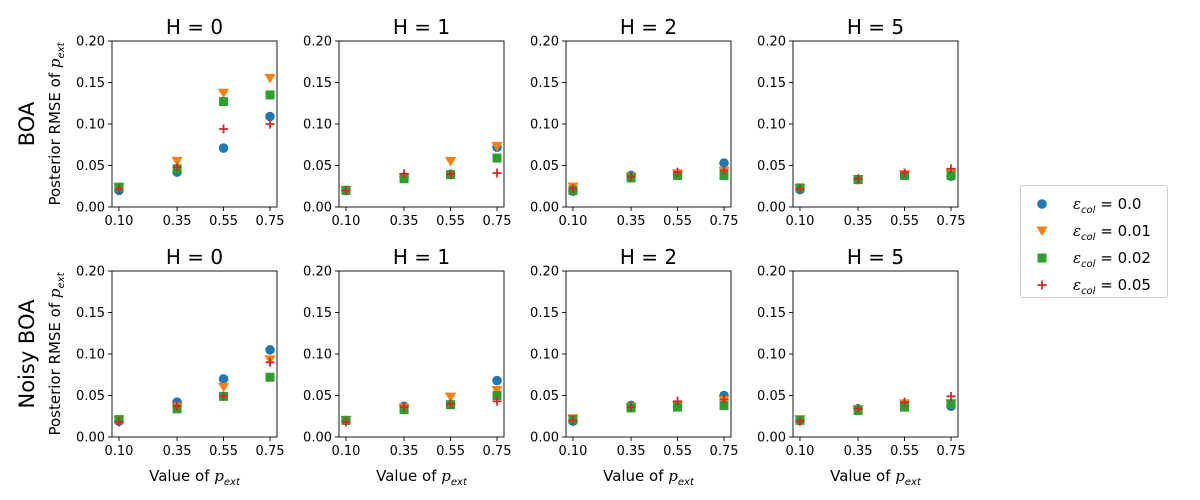 This screenshot has width=1200, height=500. Describe the element at coordinates (497, 146) in the screenshot. I see `data-point-s1-x3` at that location.